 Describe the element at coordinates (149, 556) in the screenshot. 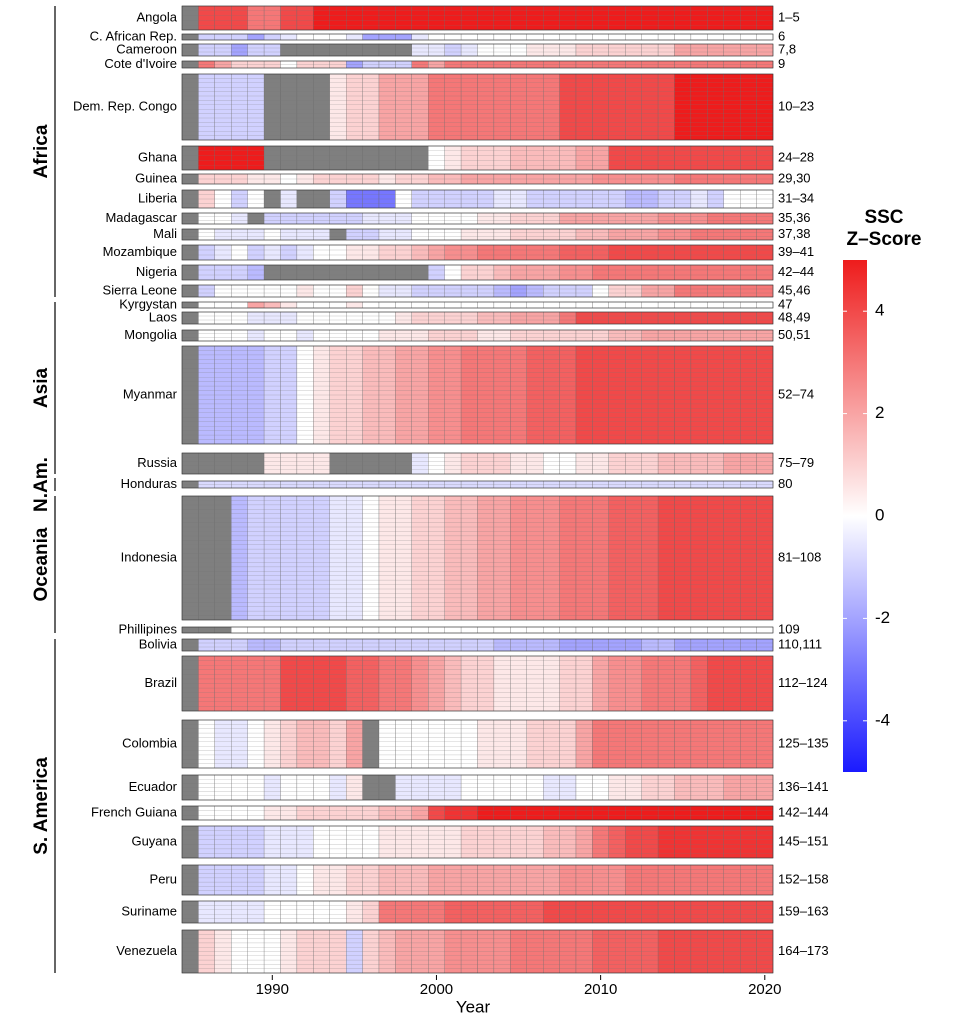

I see `country-label: Indonesia` at that location.